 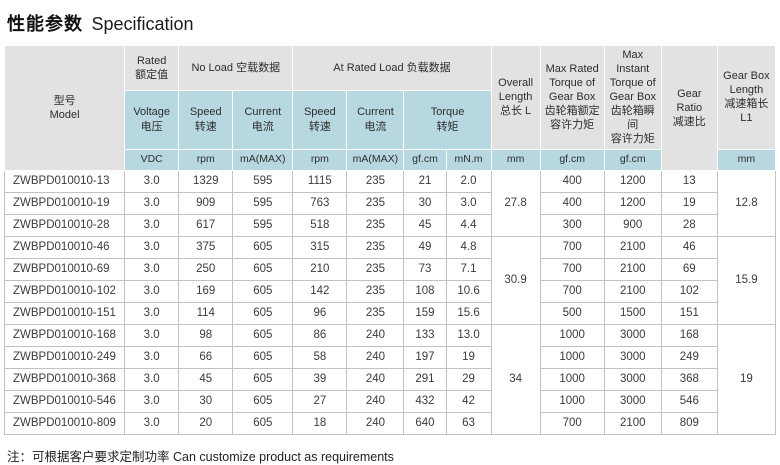 I want to click on model-cell: ZWBPD010010-46, so click(x=64, y=247).